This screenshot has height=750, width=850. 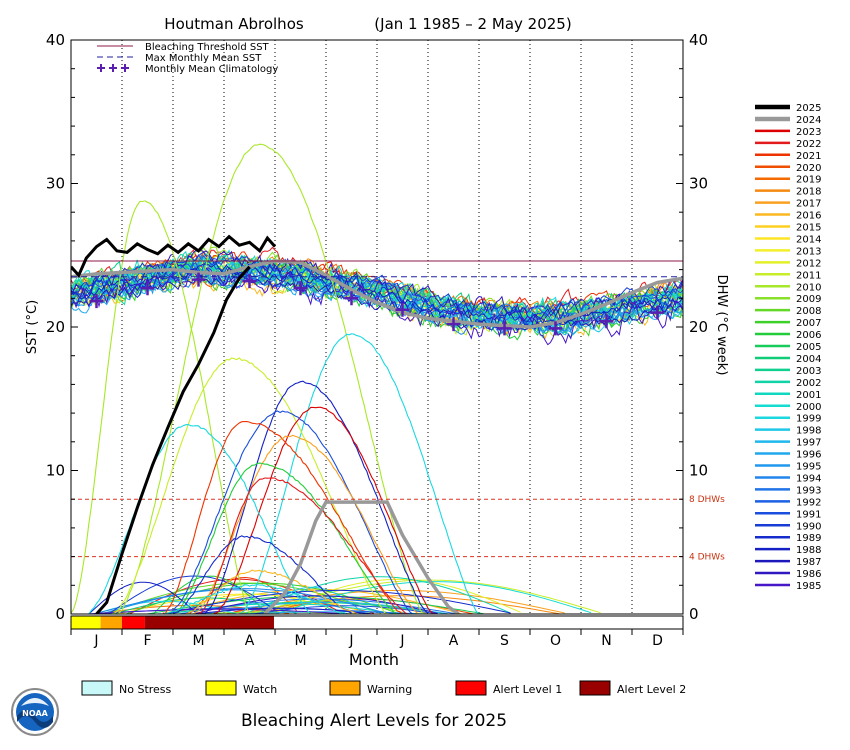 What do you see at coordinates (203, 58) in the screenshot?
I see `legend-top-label: Max Monthly Mean SST` at bounding box center [203, 58].